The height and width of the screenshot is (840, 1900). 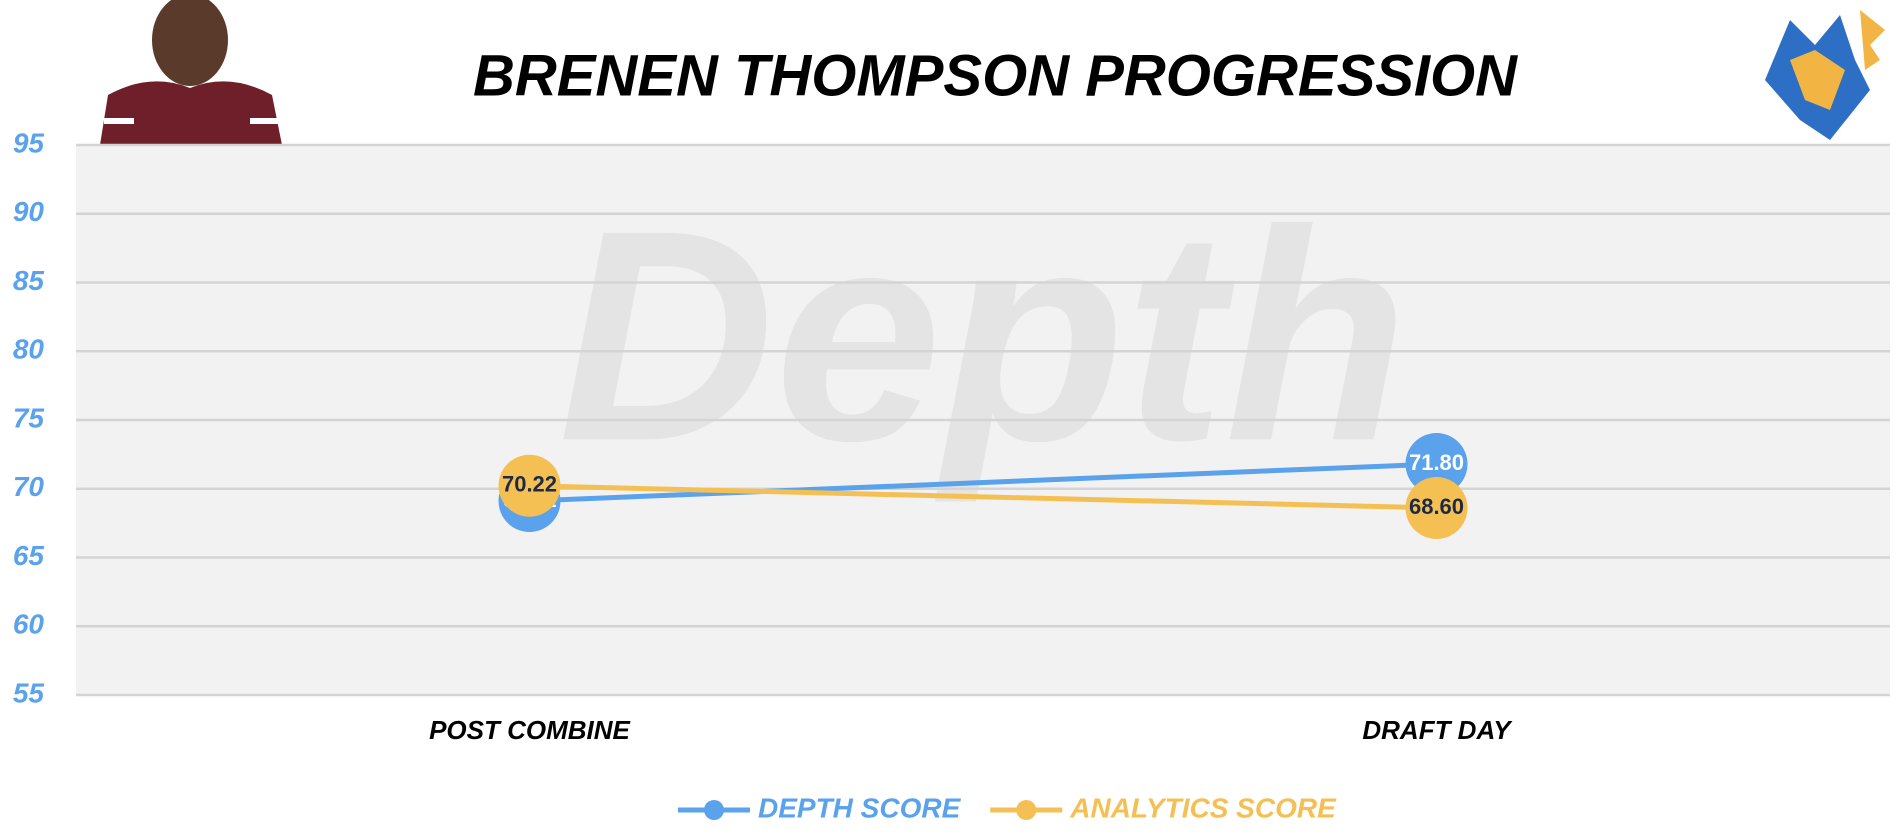 I want to click on y-tick-label: 85, so click(x=29, y=280).